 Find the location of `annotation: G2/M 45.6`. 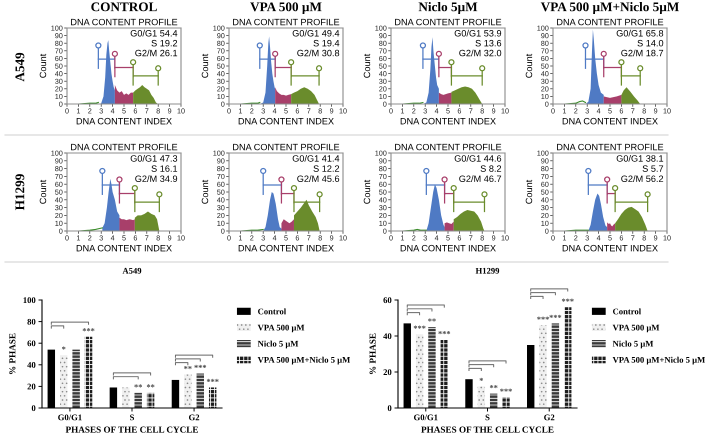

annotation: G2/M 45.6 is located at coordinates (318, 178).